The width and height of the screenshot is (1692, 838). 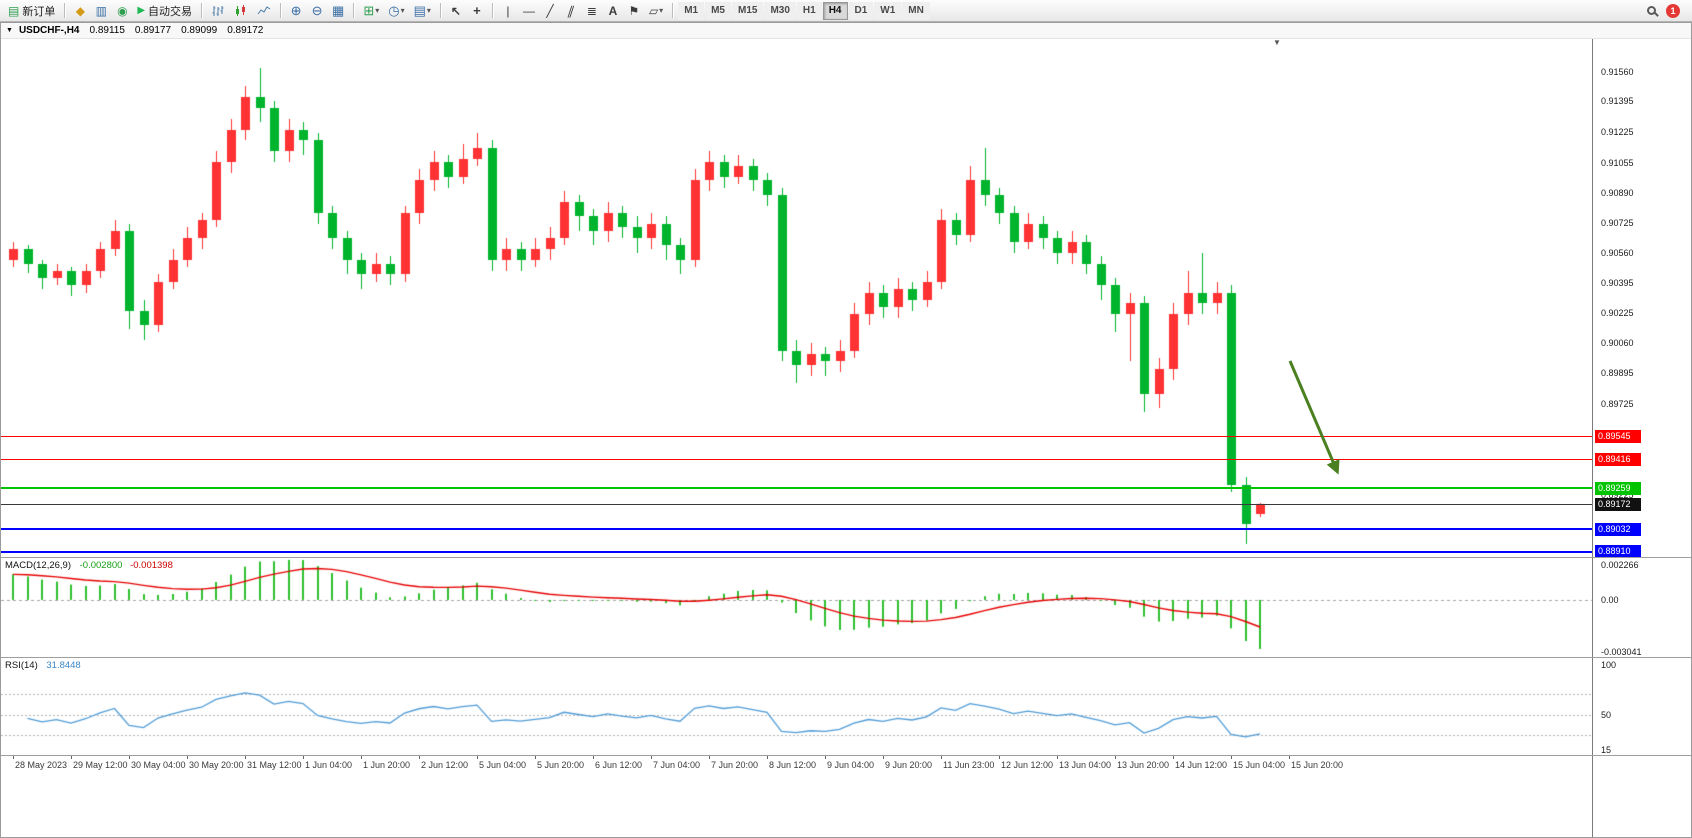 I want to click on timeframe-button-h4: H4, so click(x=835, y=10).